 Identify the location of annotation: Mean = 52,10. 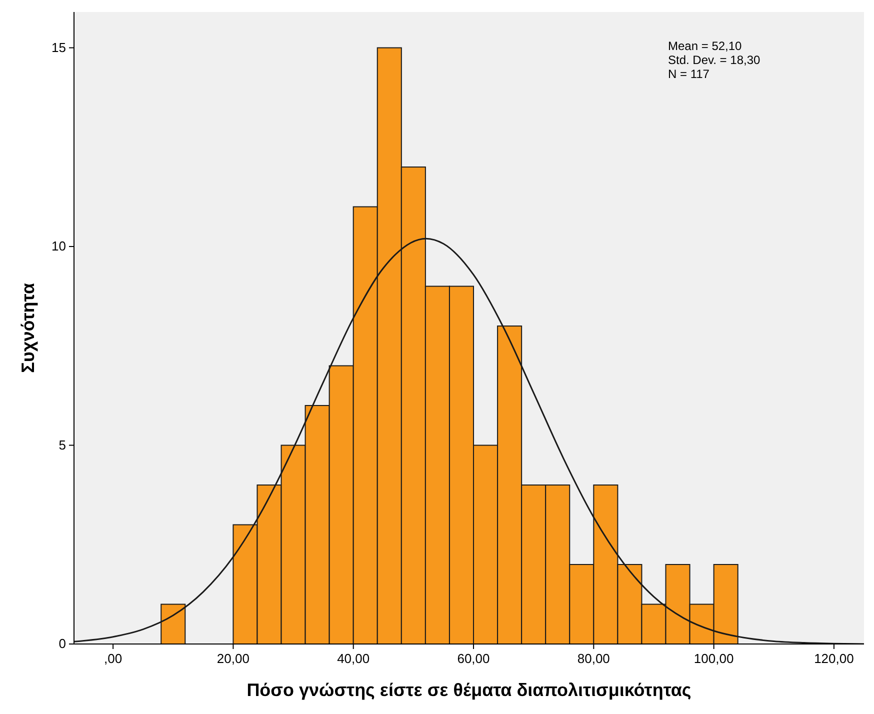
(705, 46).